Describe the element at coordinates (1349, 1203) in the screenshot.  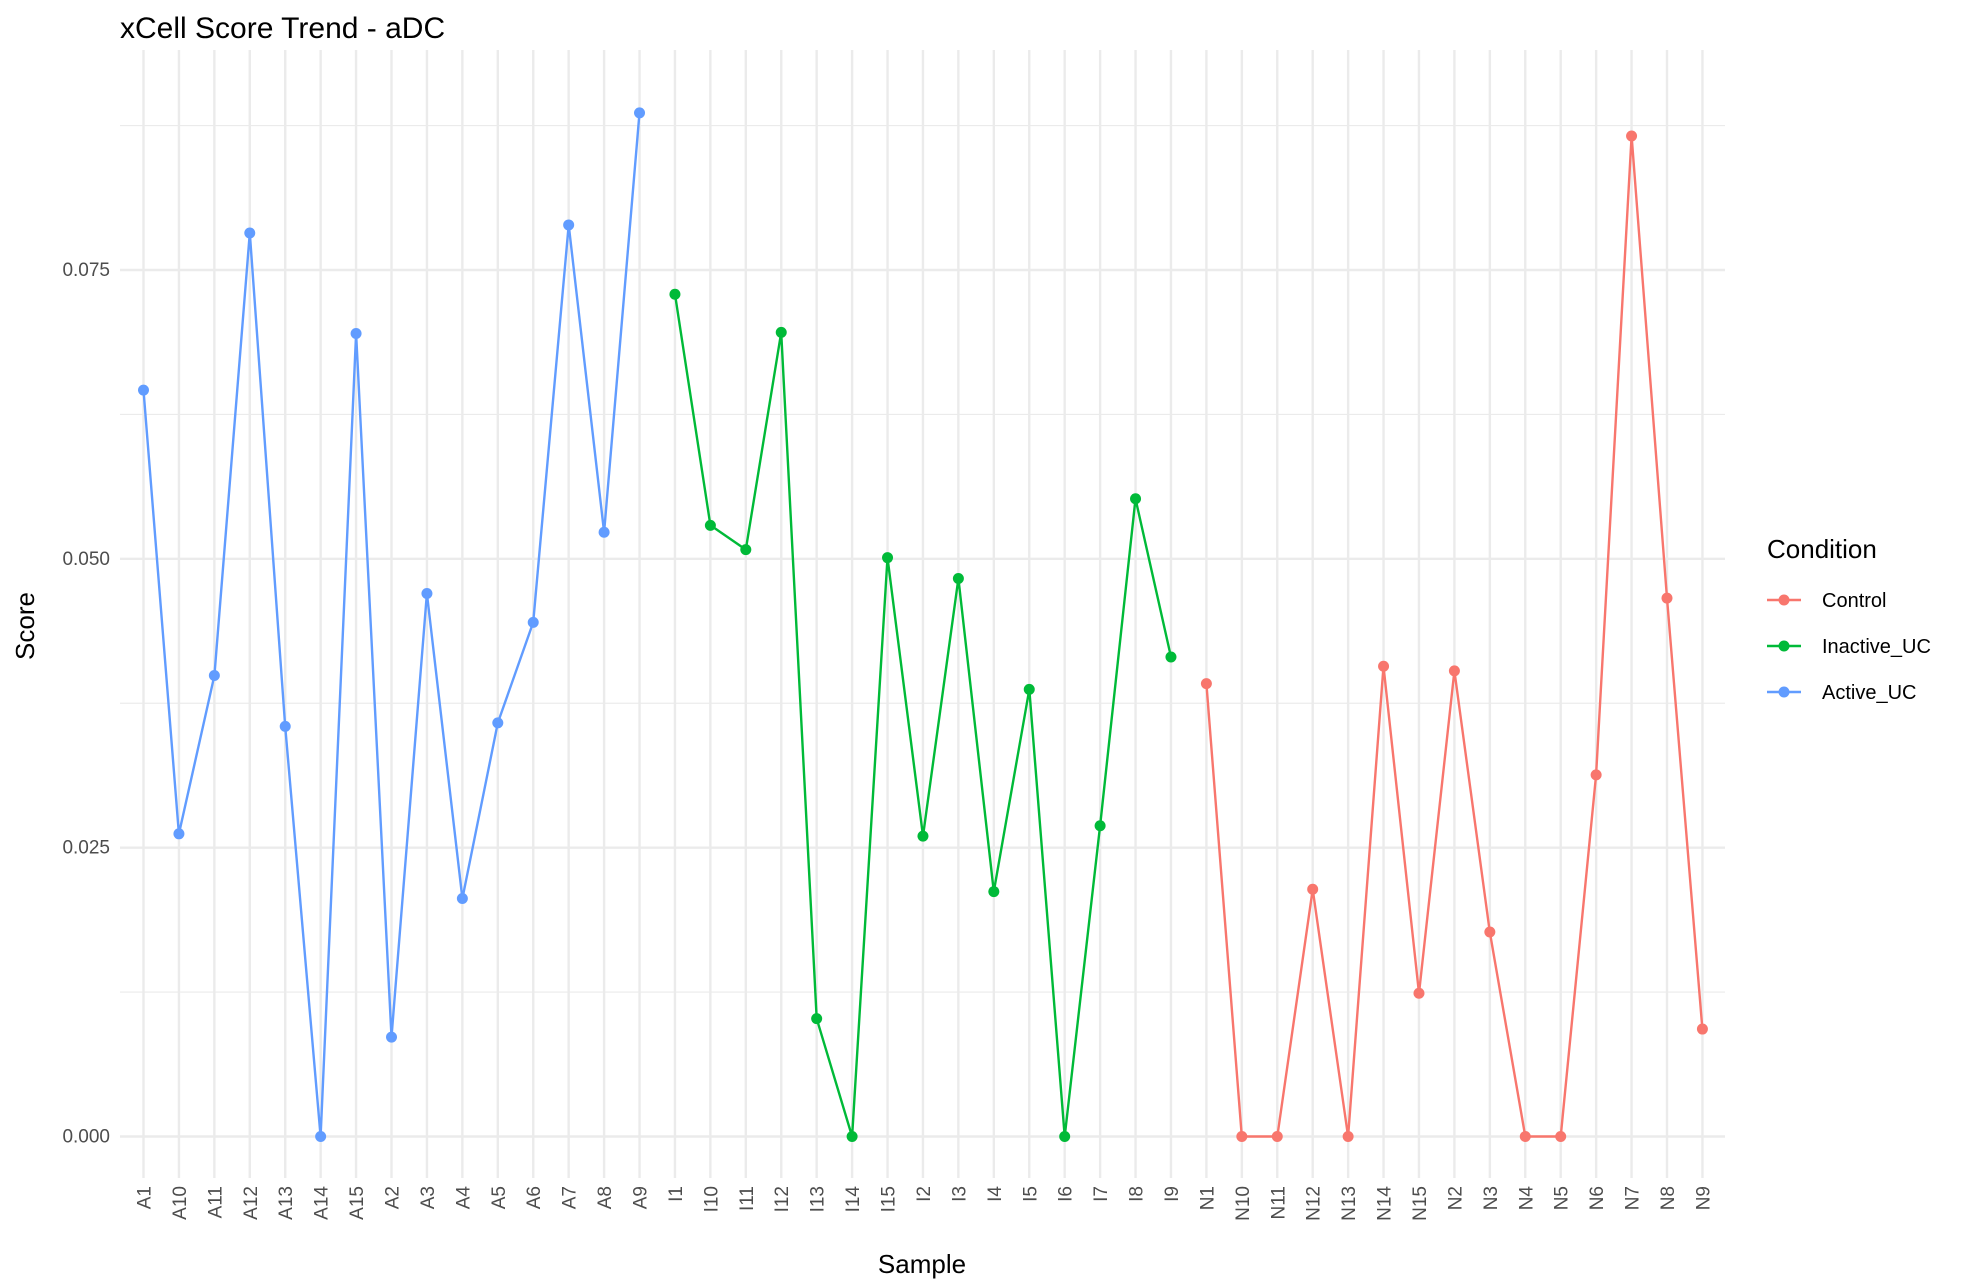
I see `x-tick-label: N13` at that location.